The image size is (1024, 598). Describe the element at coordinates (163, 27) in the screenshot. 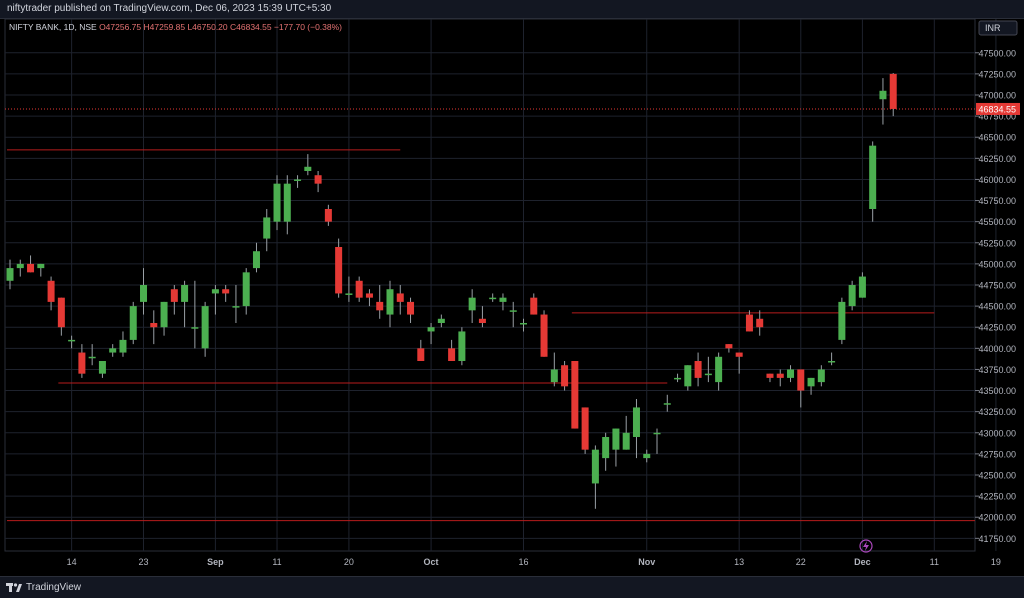

I see `legend-value: H47259.85` at that location.